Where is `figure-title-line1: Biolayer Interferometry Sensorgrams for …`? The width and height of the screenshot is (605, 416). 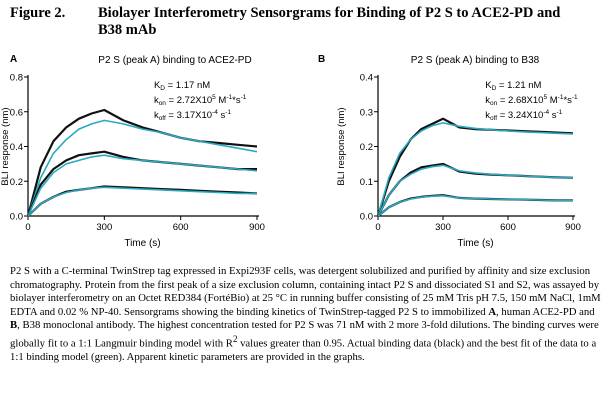 figure-title-line1: Biolayer Interferometry Sensorgrams for … is located at coordinates (329, 13).